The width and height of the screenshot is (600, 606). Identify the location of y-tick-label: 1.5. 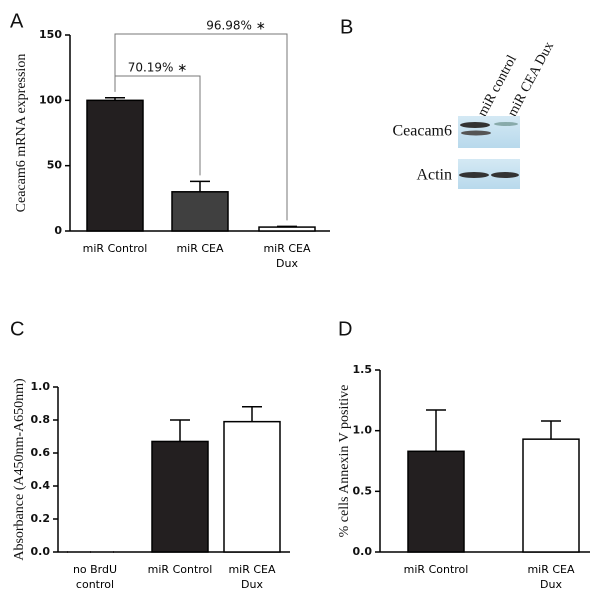
(363, 369).